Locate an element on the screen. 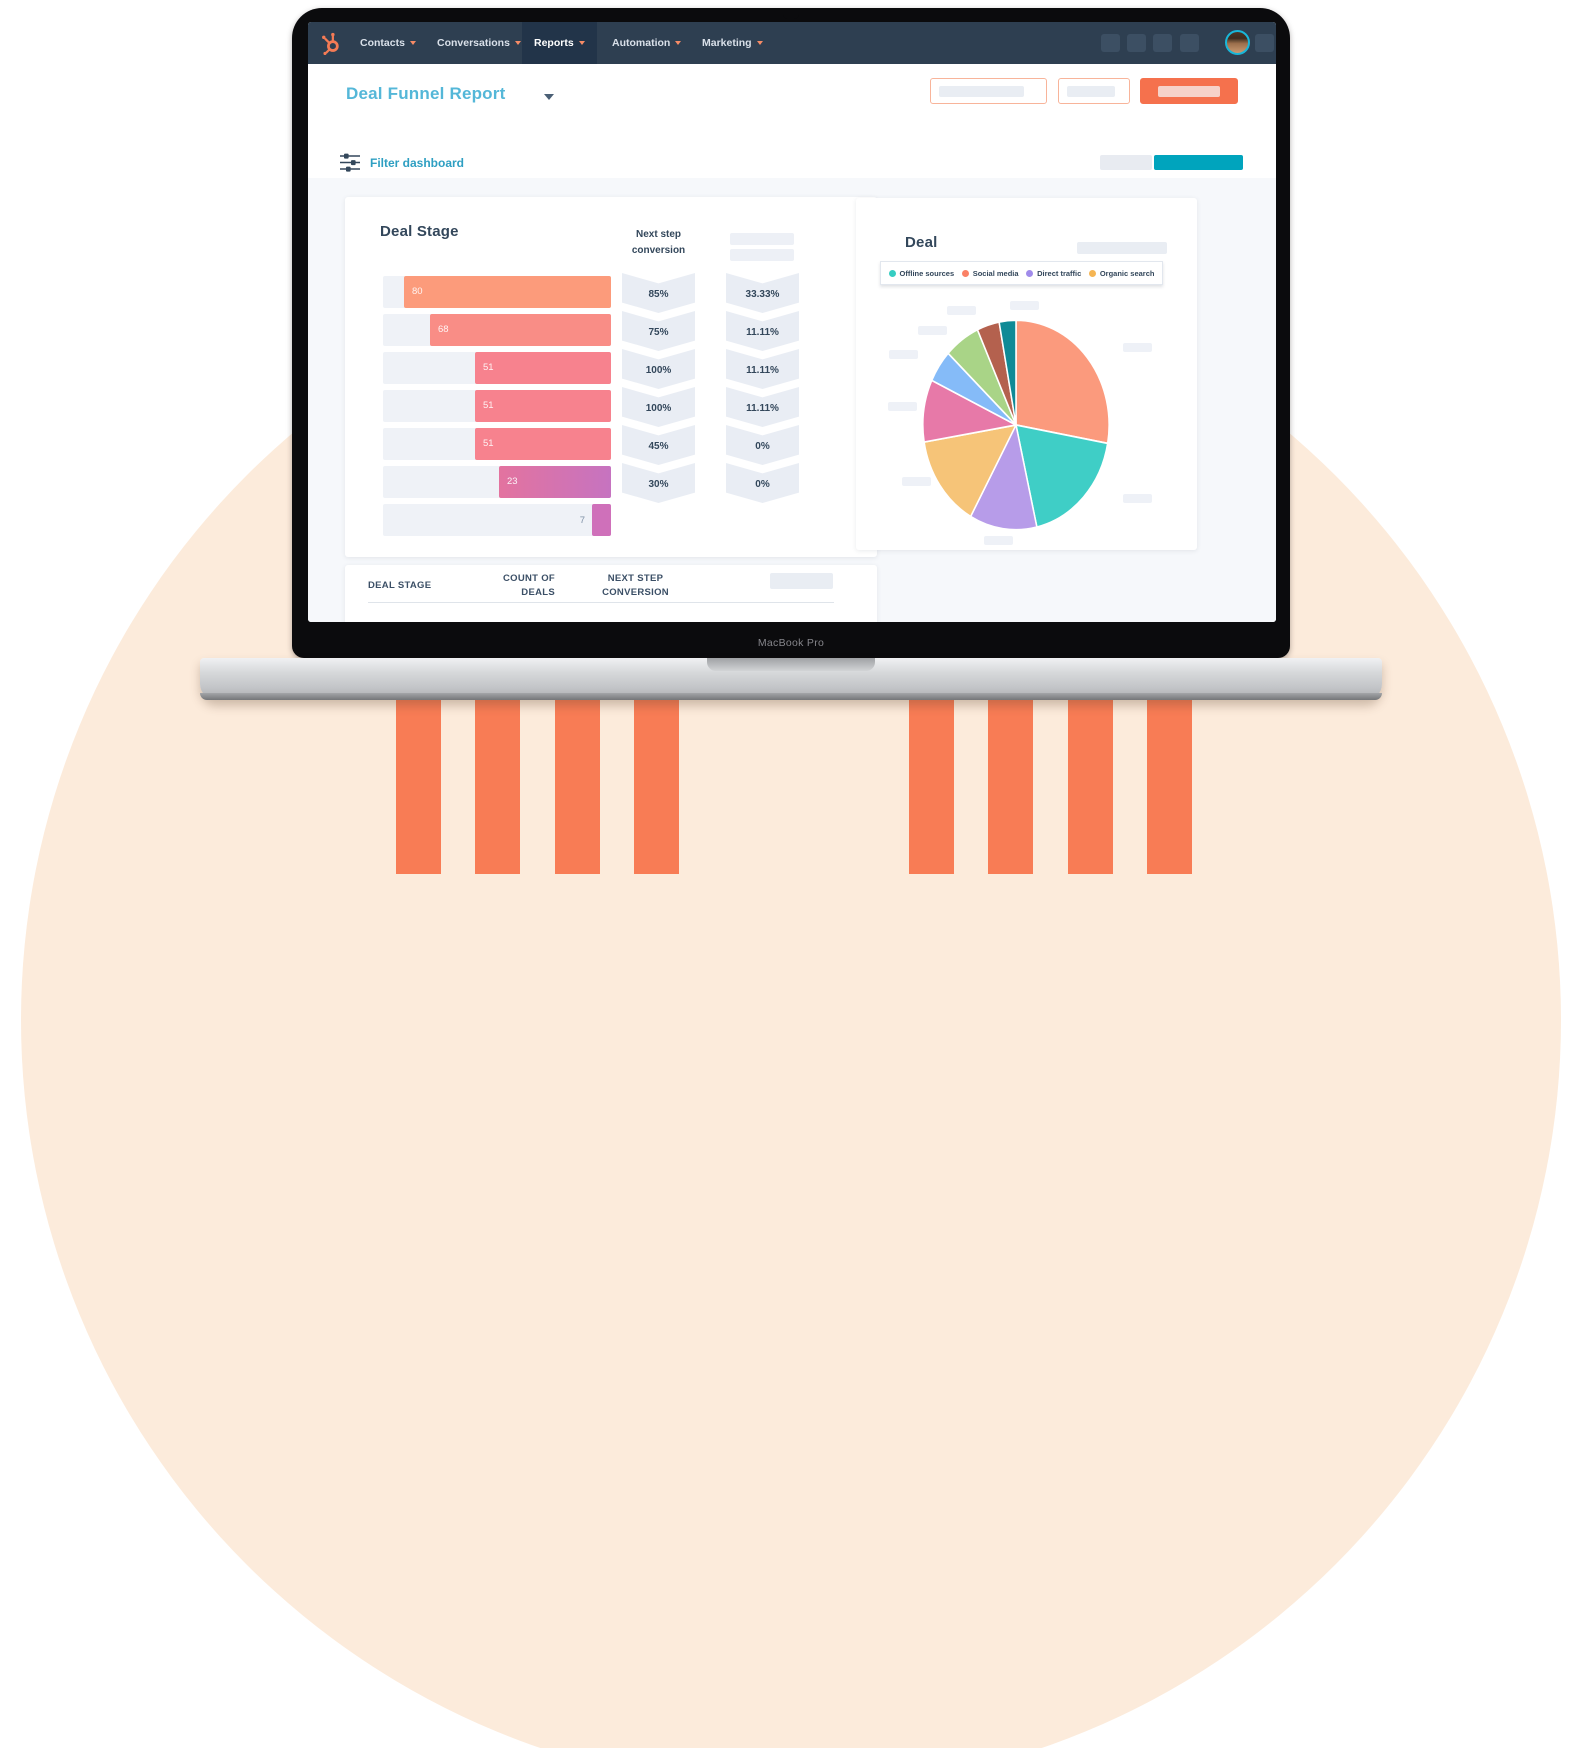 This screenshot has width=1582, height=1748. nav-item-automation: Automation is located at coordinates (647, 43).